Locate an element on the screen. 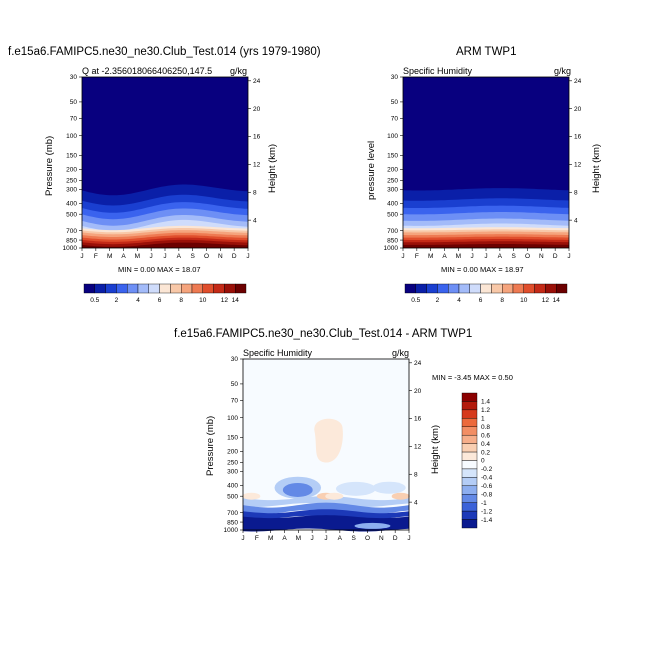 This screenshot has height=654, width=654. x-tick-label: A is located at coordinates (444, 256).